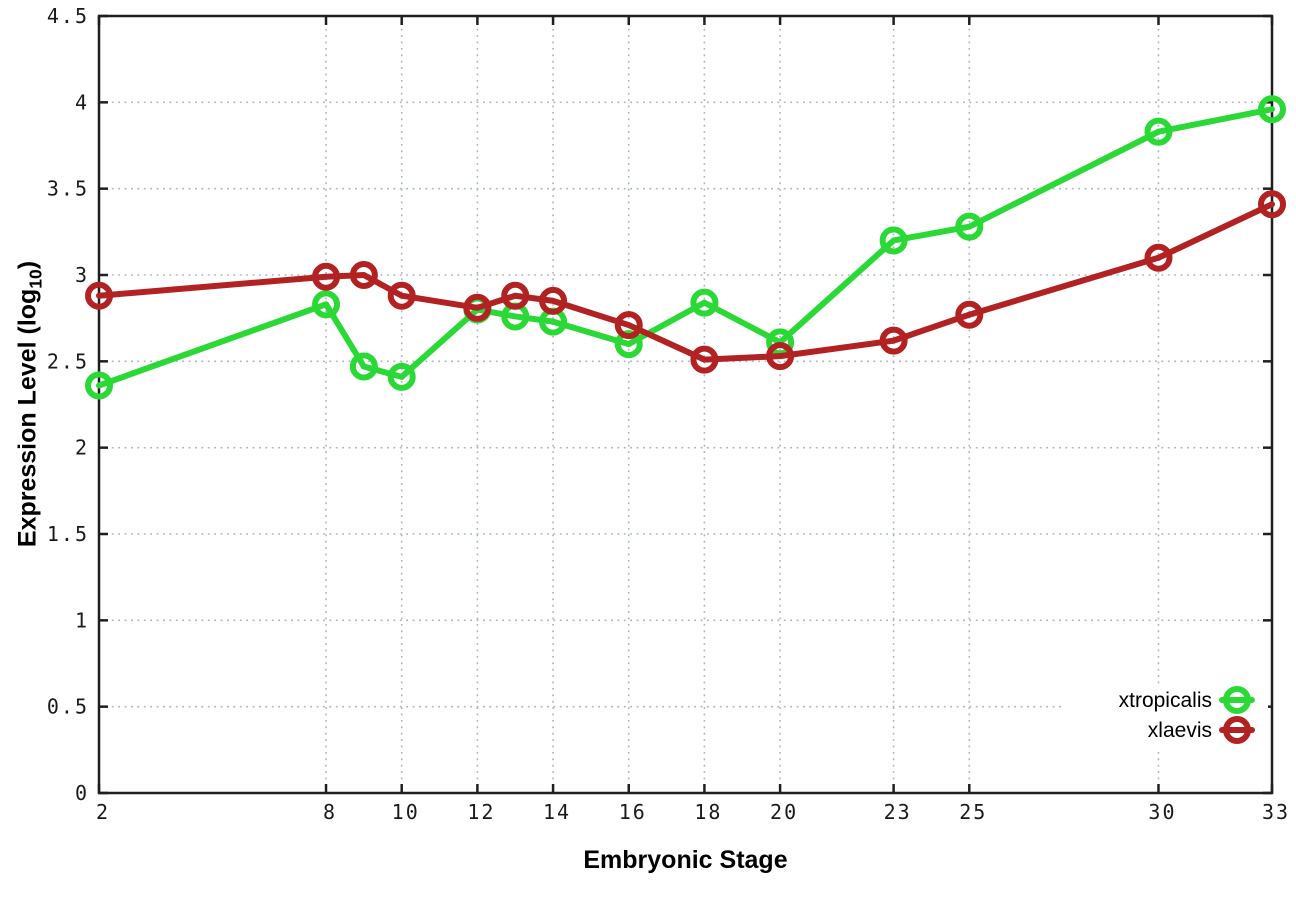  I want to click on x-tick-label: 10, so click(406, 812).